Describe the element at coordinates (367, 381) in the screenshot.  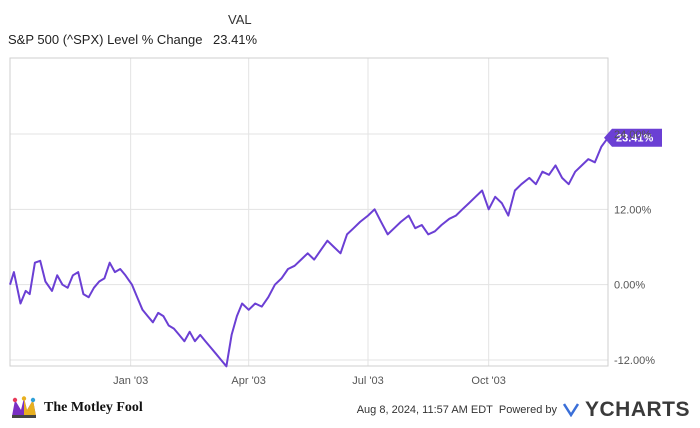
I see `x-tick-label: Jul '03` at that location.